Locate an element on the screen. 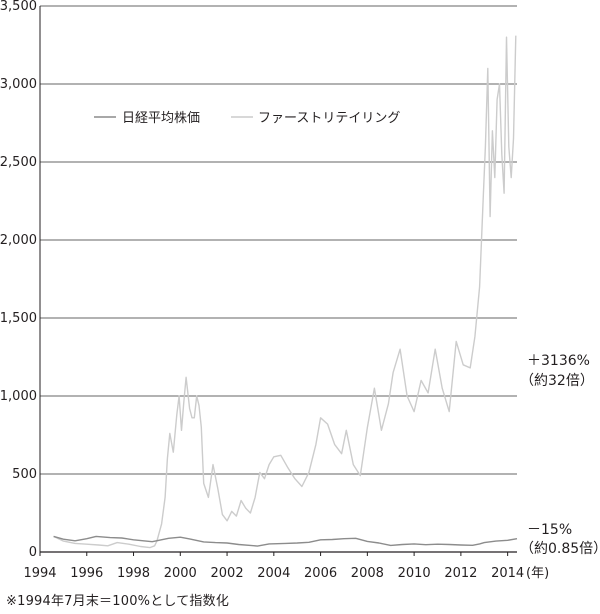 Image resolution: width=600 pixels, height=614 pixels. x-axis-unit-label: (年) is located at coordinates (537, 573).